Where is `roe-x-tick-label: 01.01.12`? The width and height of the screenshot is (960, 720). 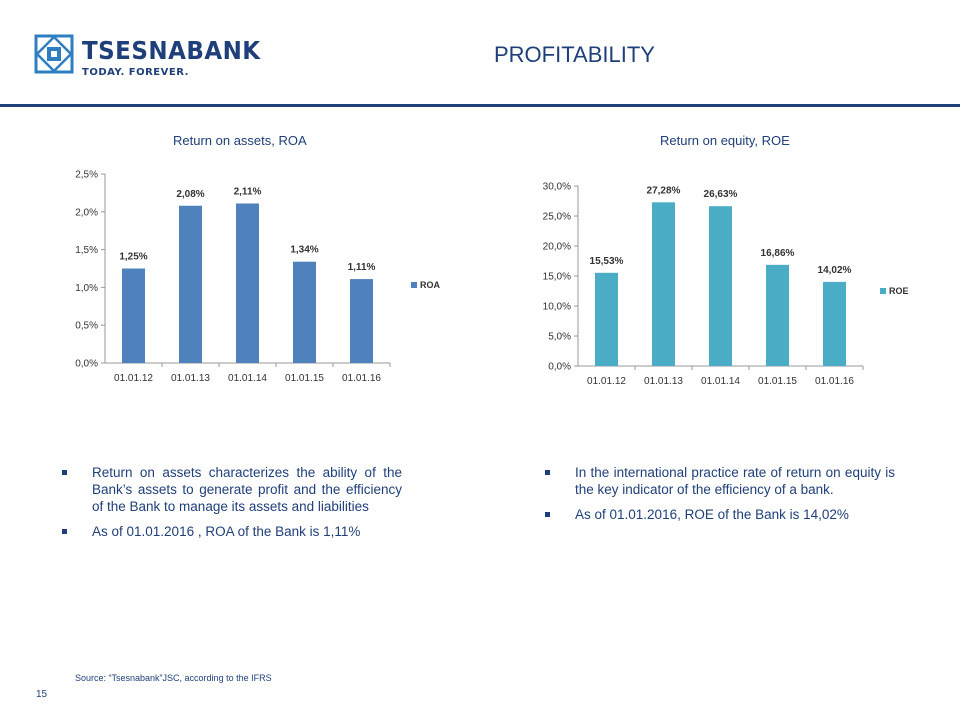 roe-x-tick-label: 01.01.12 is located at coordinates (606, 381).